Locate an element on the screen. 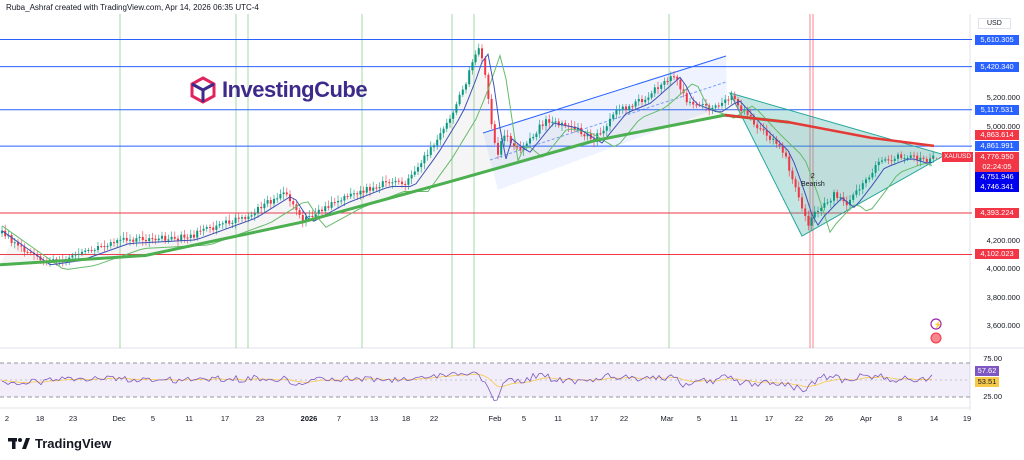 This screenshot has width=1024, height=460. time-tick: 19 is located at coordinates (967, 418).